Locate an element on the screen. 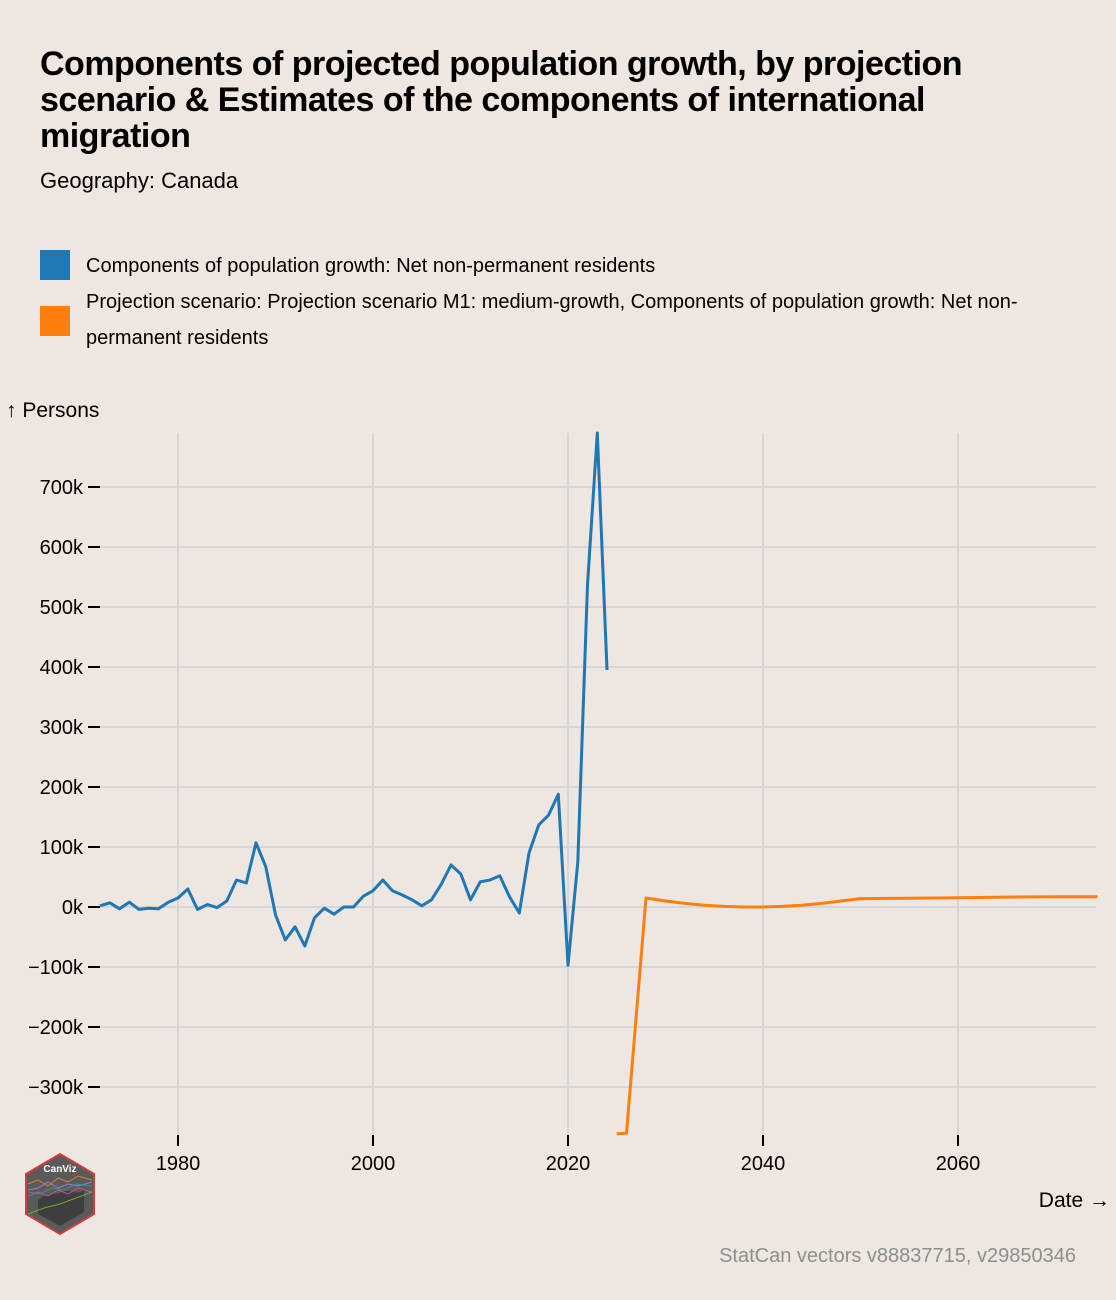 The width and height of the screenshot is (1116, 1300). logo-text: CanViz is located at coordinates (59, 1169).